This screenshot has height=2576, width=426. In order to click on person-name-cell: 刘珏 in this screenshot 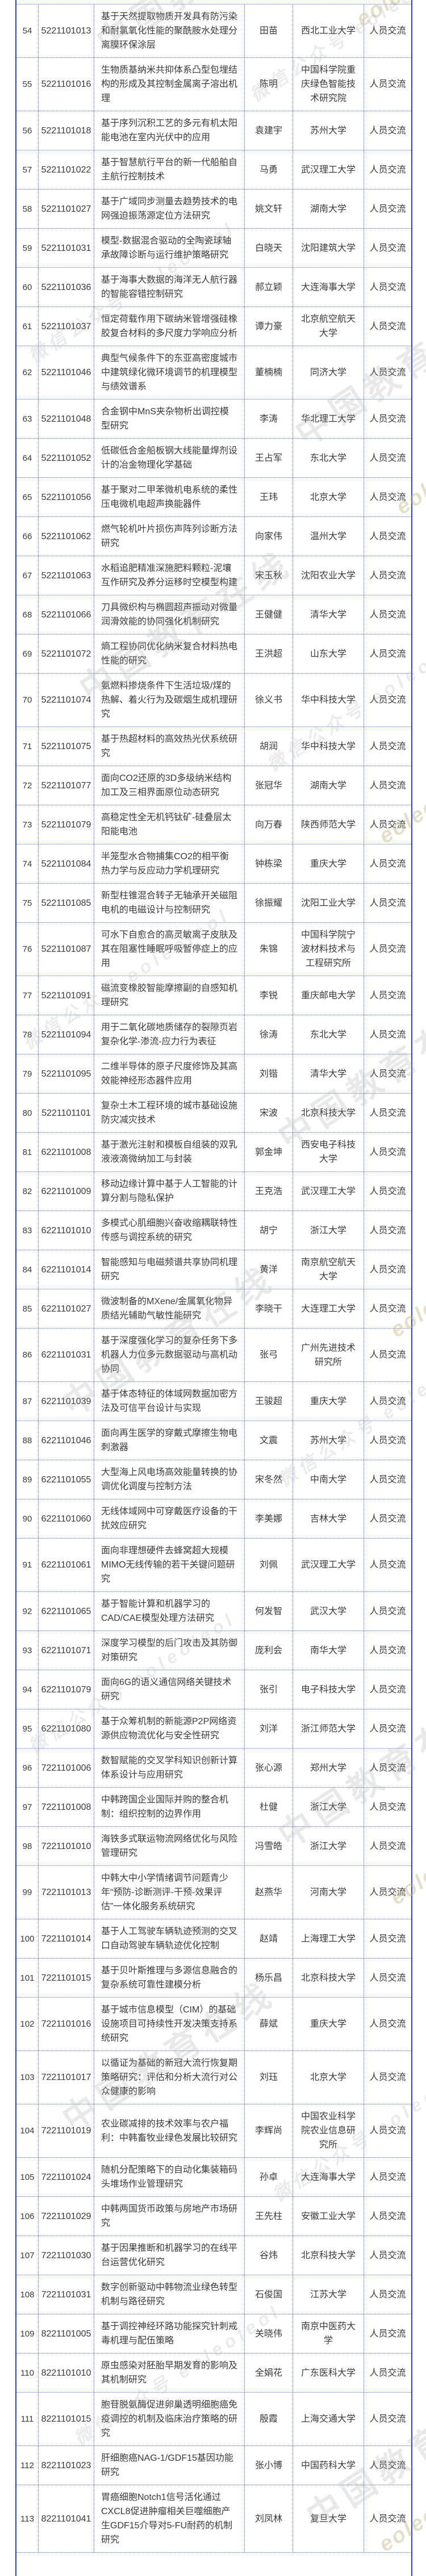, I will do `click(269, 2077)`.